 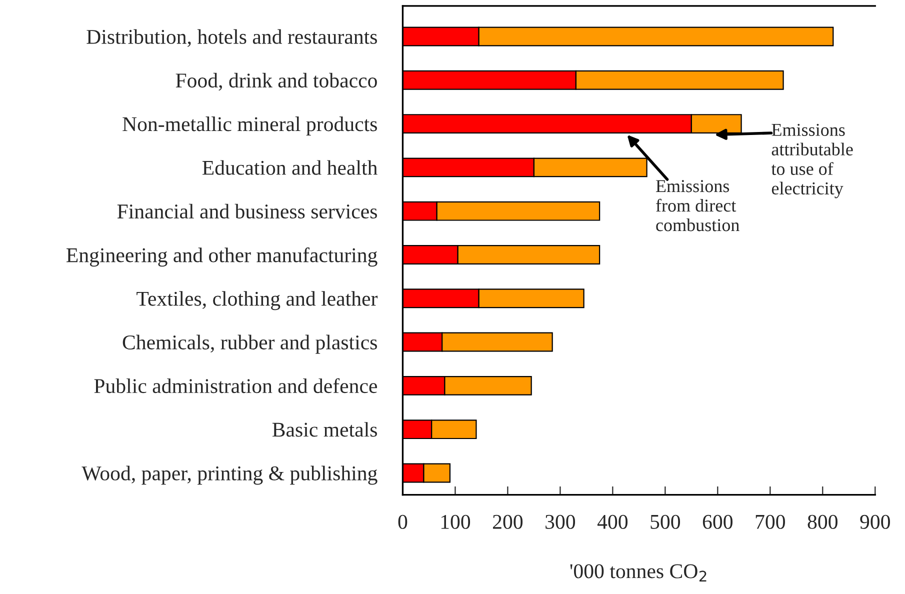 I want to click on x-tick-label: 500, so click(x=665, y=521).